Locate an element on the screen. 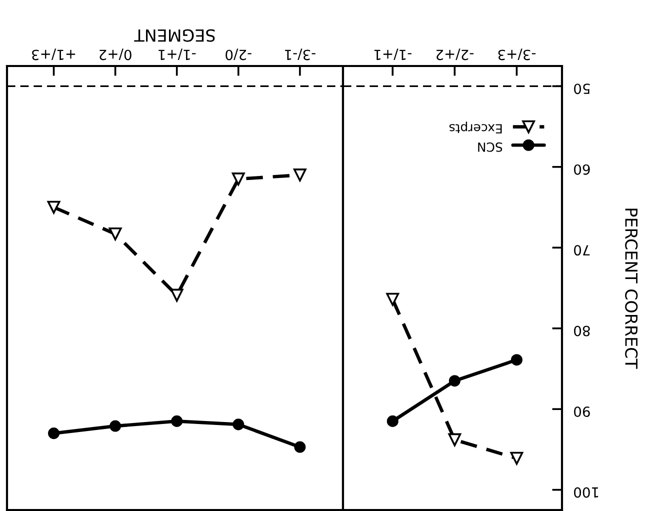  x-tick-label: 0/+2 is located at coordinates (116, 54).